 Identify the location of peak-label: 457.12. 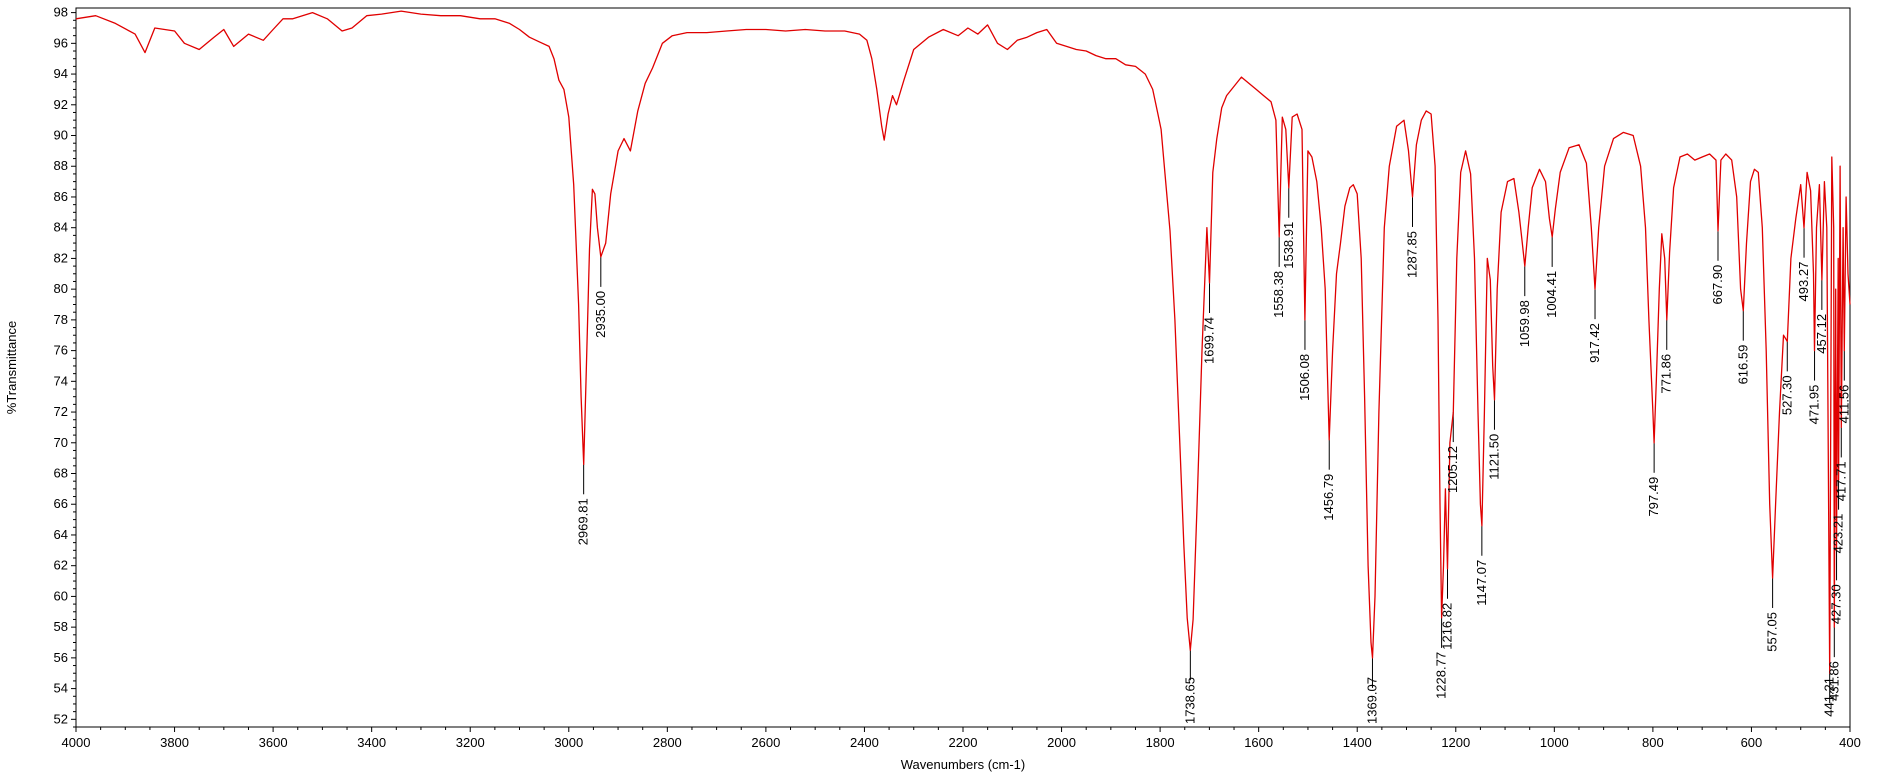
(1821, 334).